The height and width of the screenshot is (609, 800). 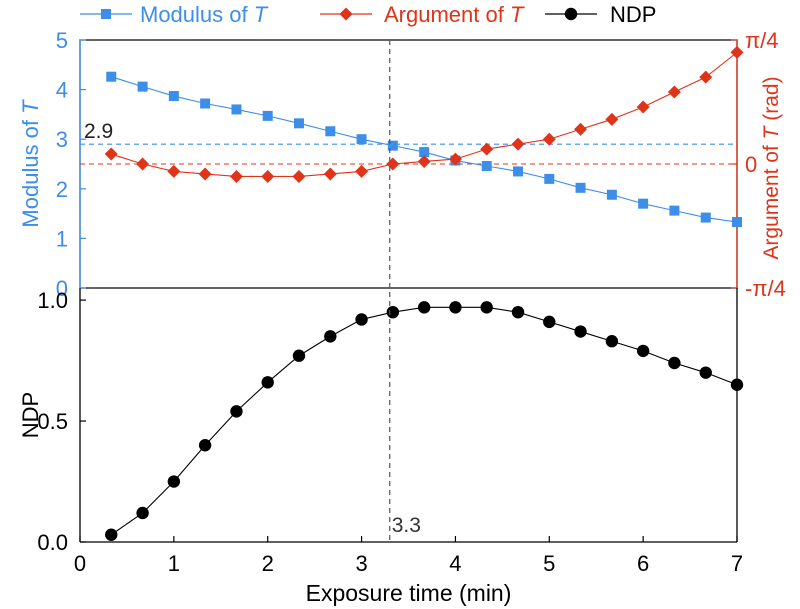 I want to click on left-y-tick-label: 5, so click(x=62, y=40).